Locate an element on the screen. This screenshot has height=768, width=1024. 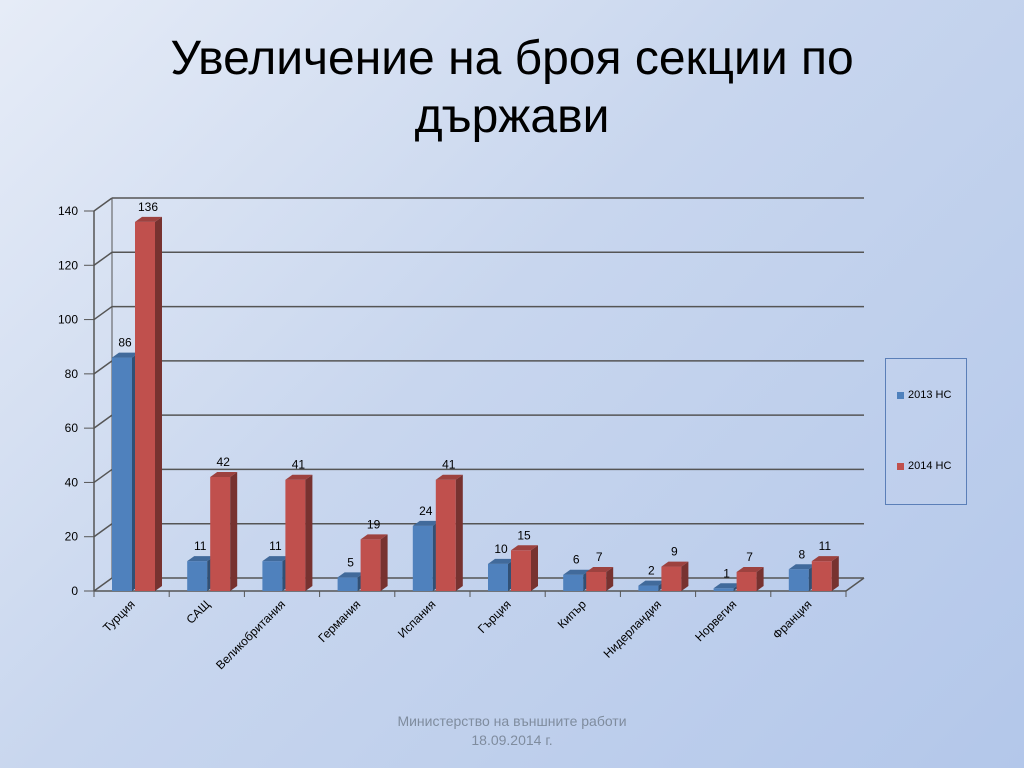
legend-item-2014: 2014 НС is located at coordinates (924, 466).